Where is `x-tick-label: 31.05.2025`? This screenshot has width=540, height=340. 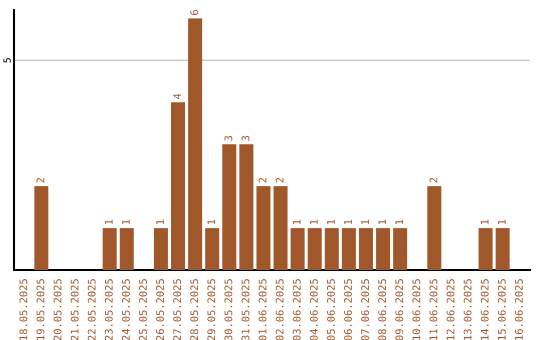
x-tick-label: 31.05.2025 is located at coordinates (246, 309).